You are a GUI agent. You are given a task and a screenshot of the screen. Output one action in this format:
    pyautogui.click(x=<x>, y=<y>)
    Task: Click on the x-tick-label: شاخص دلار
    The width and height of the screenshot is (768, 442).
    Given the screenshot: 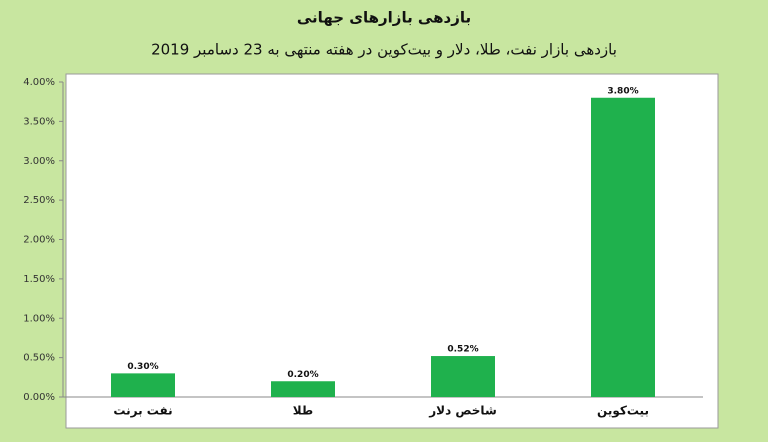 What is the action you would take?
    pyautogui.click(x=462, y=411)
    